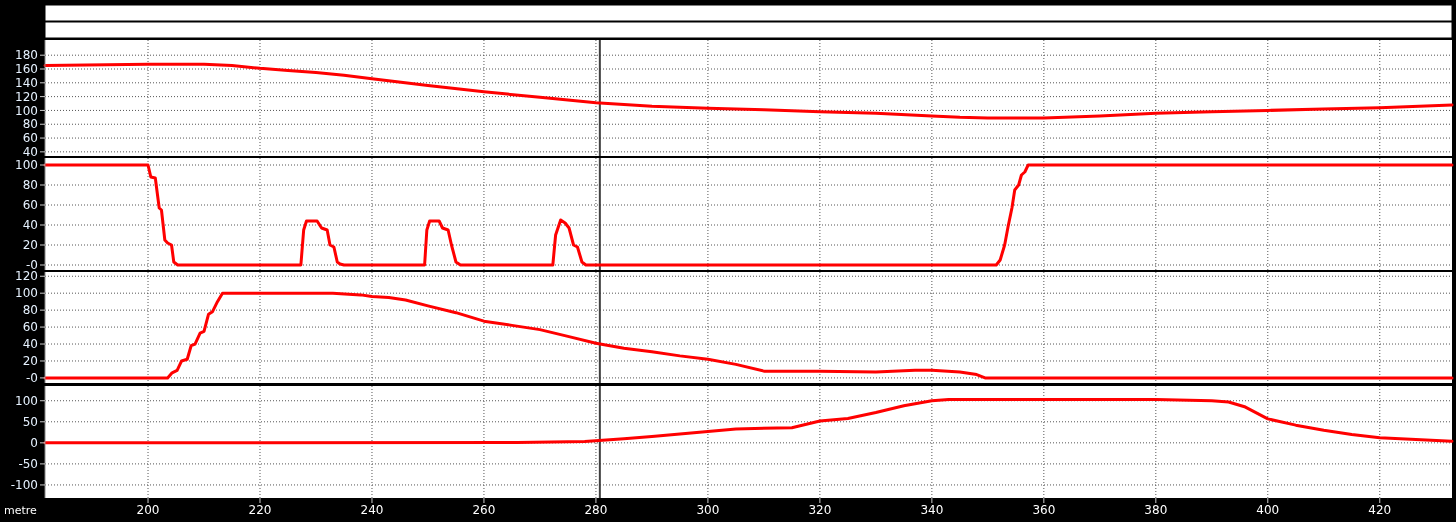  What do you see at coordinates (26, 69) in the screenshot?
I see `y-tick-label: 160` at bounding box center [26, 69].